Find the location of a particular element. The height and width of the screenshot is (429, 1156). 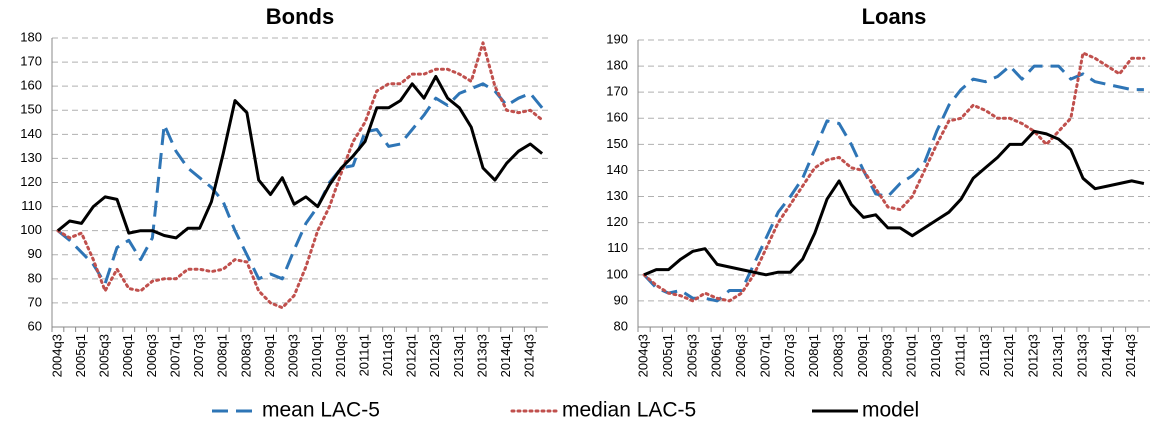

chart-title: Bonds is located at coordinates (300, 16).